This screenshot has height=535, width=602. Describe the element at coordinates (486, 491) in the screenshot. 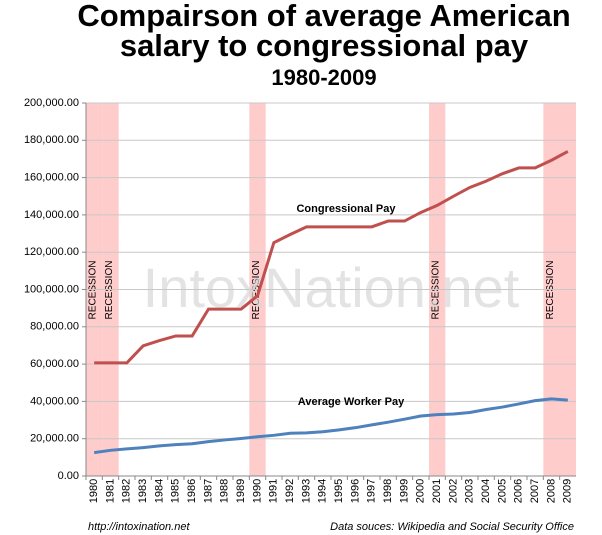

I see `x-tick-label: 2004` at that location.